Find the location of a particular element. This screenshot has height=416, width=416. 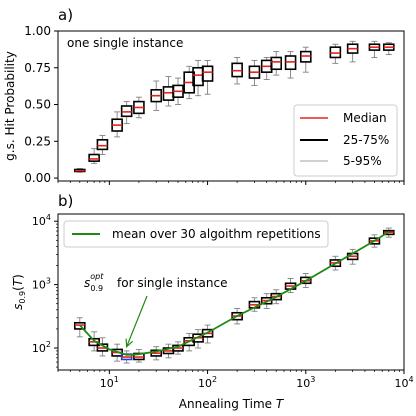

panel-a-legend: Median 25-75% 5-95% is located at coordinates (345, 140).